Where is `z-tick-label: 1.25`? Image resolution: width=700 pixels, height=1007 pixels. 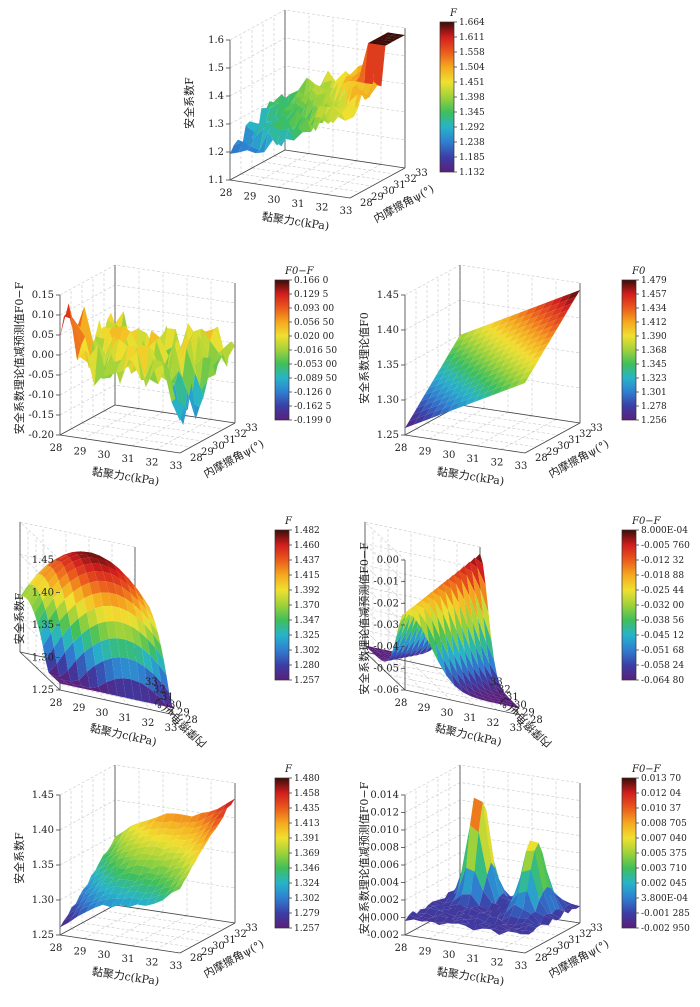
z-tick-label: 1.25 is located at coordinates (43, 935).